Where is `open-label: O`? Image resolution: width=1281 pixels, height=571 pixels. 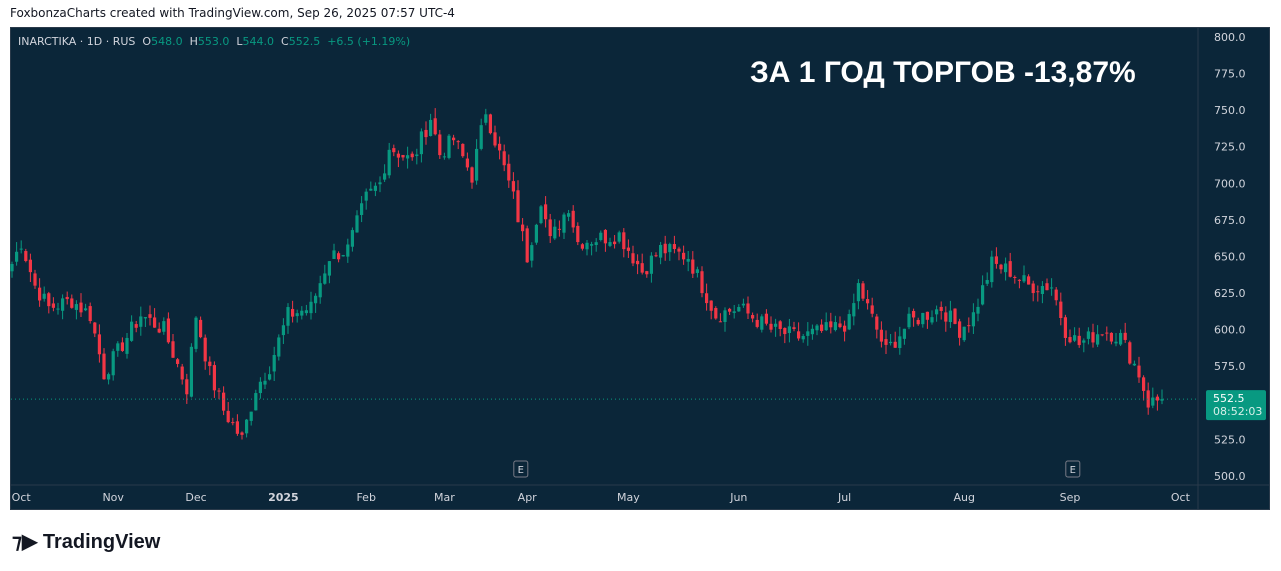
open-label: O is located at coordinates (147, 41).